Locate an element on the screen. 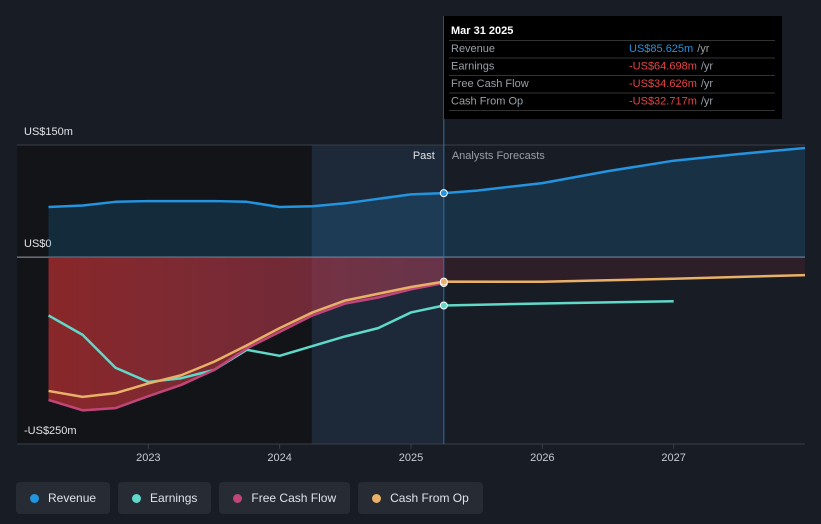  tooltip-value-text: -US$32.717m is located at coordinates (663, 101).